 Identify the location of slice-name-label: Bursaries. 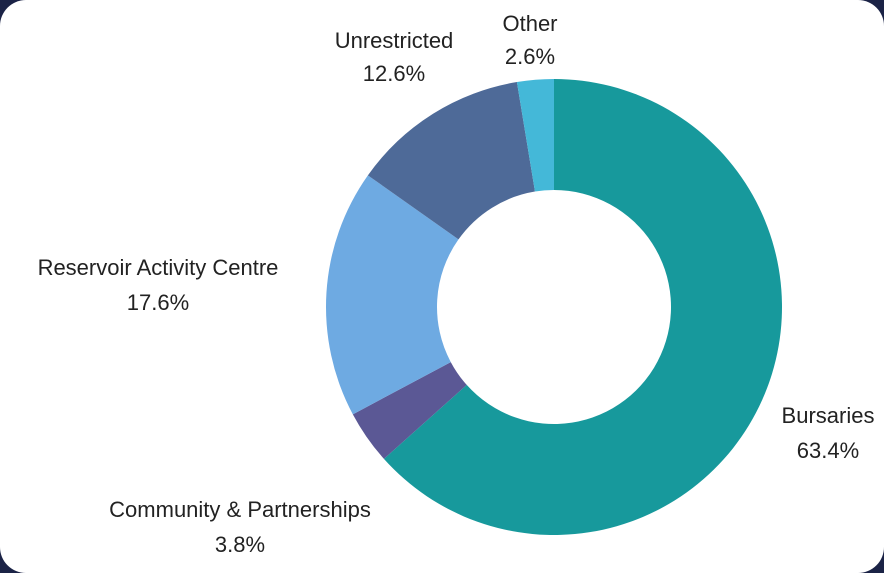
(828, 415).